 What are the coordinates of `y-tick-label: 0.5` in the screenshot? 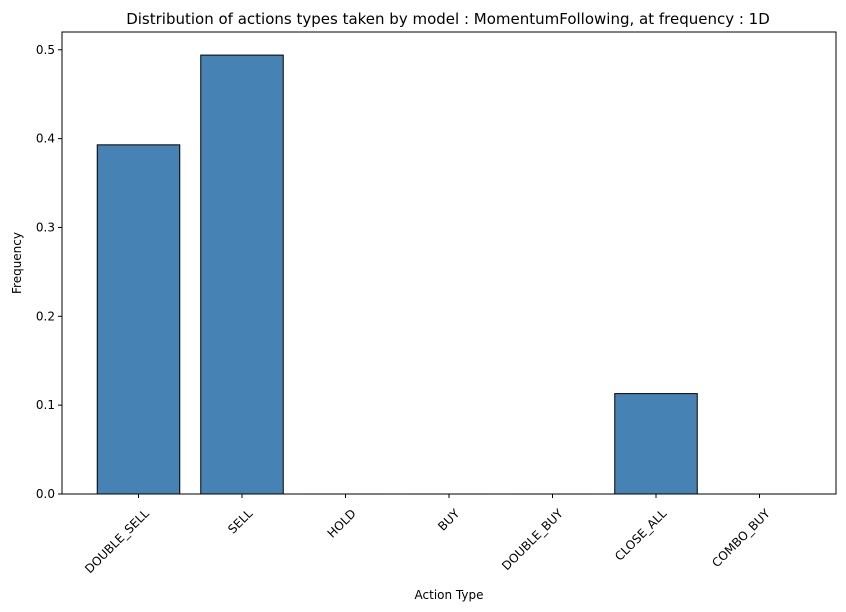 It's located at (45, 50).